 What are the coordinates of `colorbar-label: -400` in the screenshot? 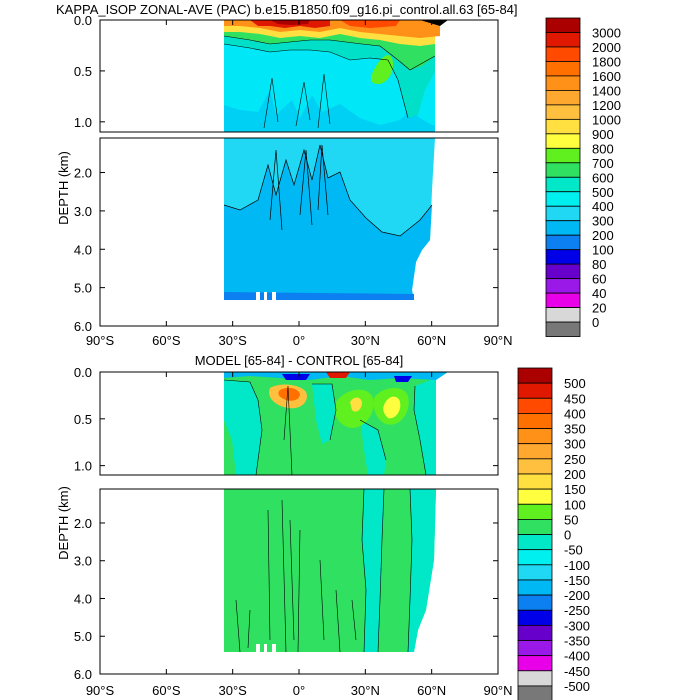 It's located at (577, 656).